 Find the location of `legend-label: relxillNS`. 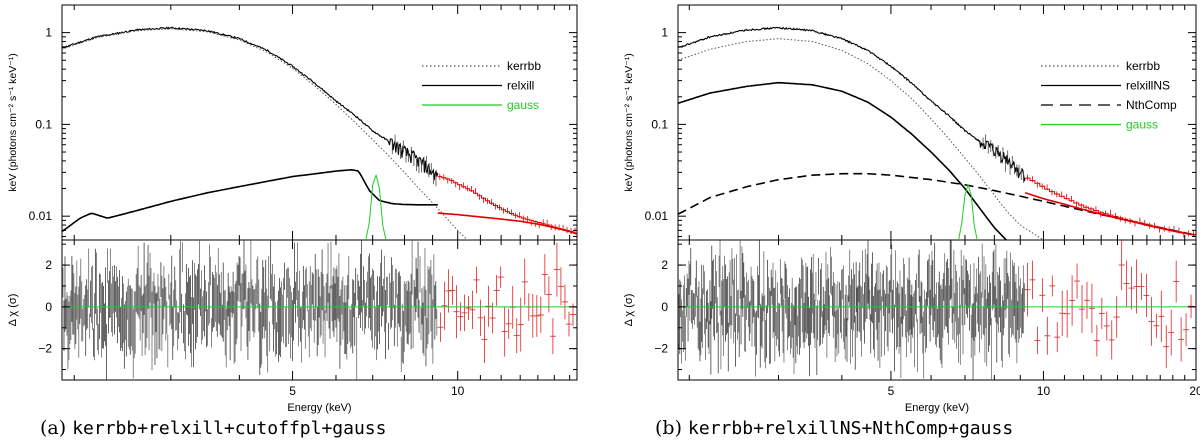

legend-label: relxillNS is located at coordinates (1148, 86).